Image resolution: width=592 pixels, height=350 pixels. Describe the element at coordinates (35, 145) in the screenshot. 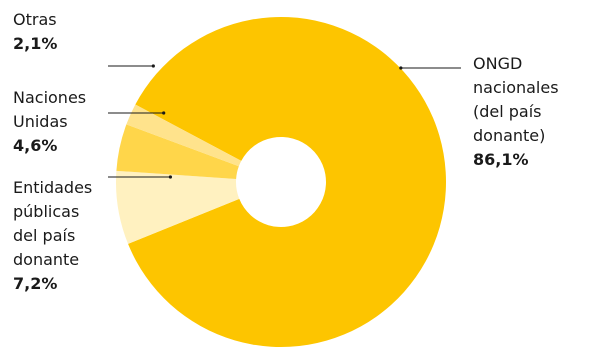

I see `slice-label-value: 4,6%` at that location.